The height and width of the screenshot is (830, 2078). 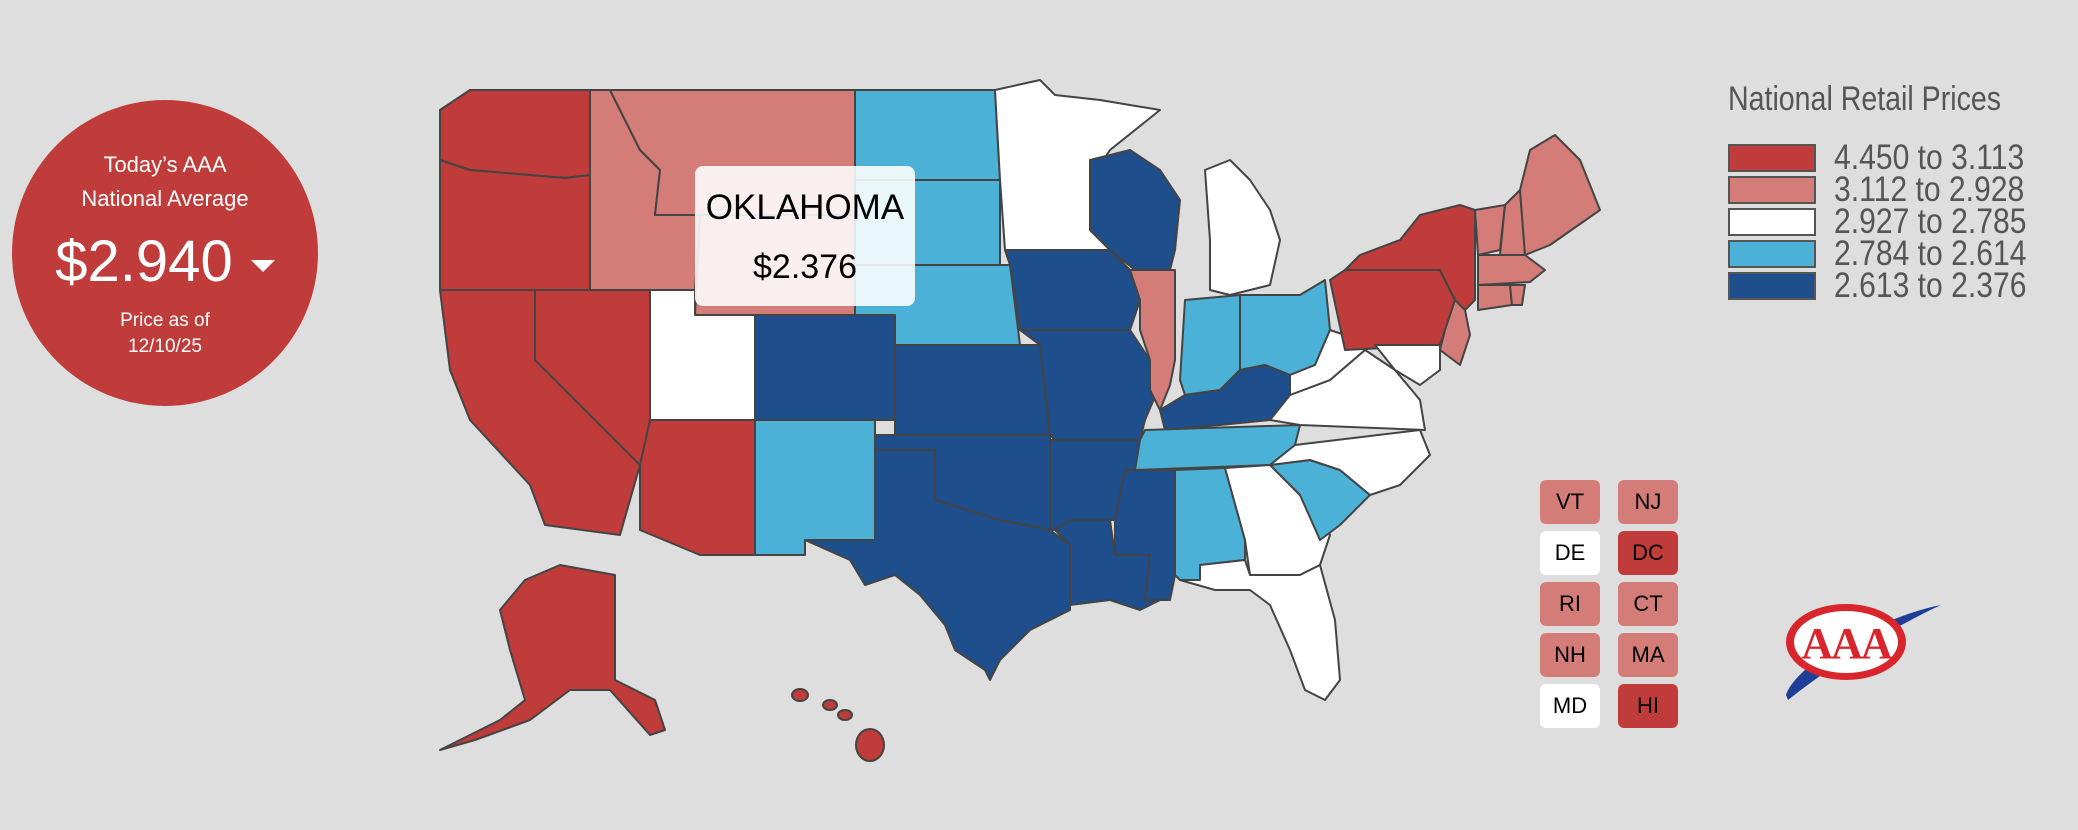 I want to click on aaa-logo: AAA, so click(x=1863, y=652).